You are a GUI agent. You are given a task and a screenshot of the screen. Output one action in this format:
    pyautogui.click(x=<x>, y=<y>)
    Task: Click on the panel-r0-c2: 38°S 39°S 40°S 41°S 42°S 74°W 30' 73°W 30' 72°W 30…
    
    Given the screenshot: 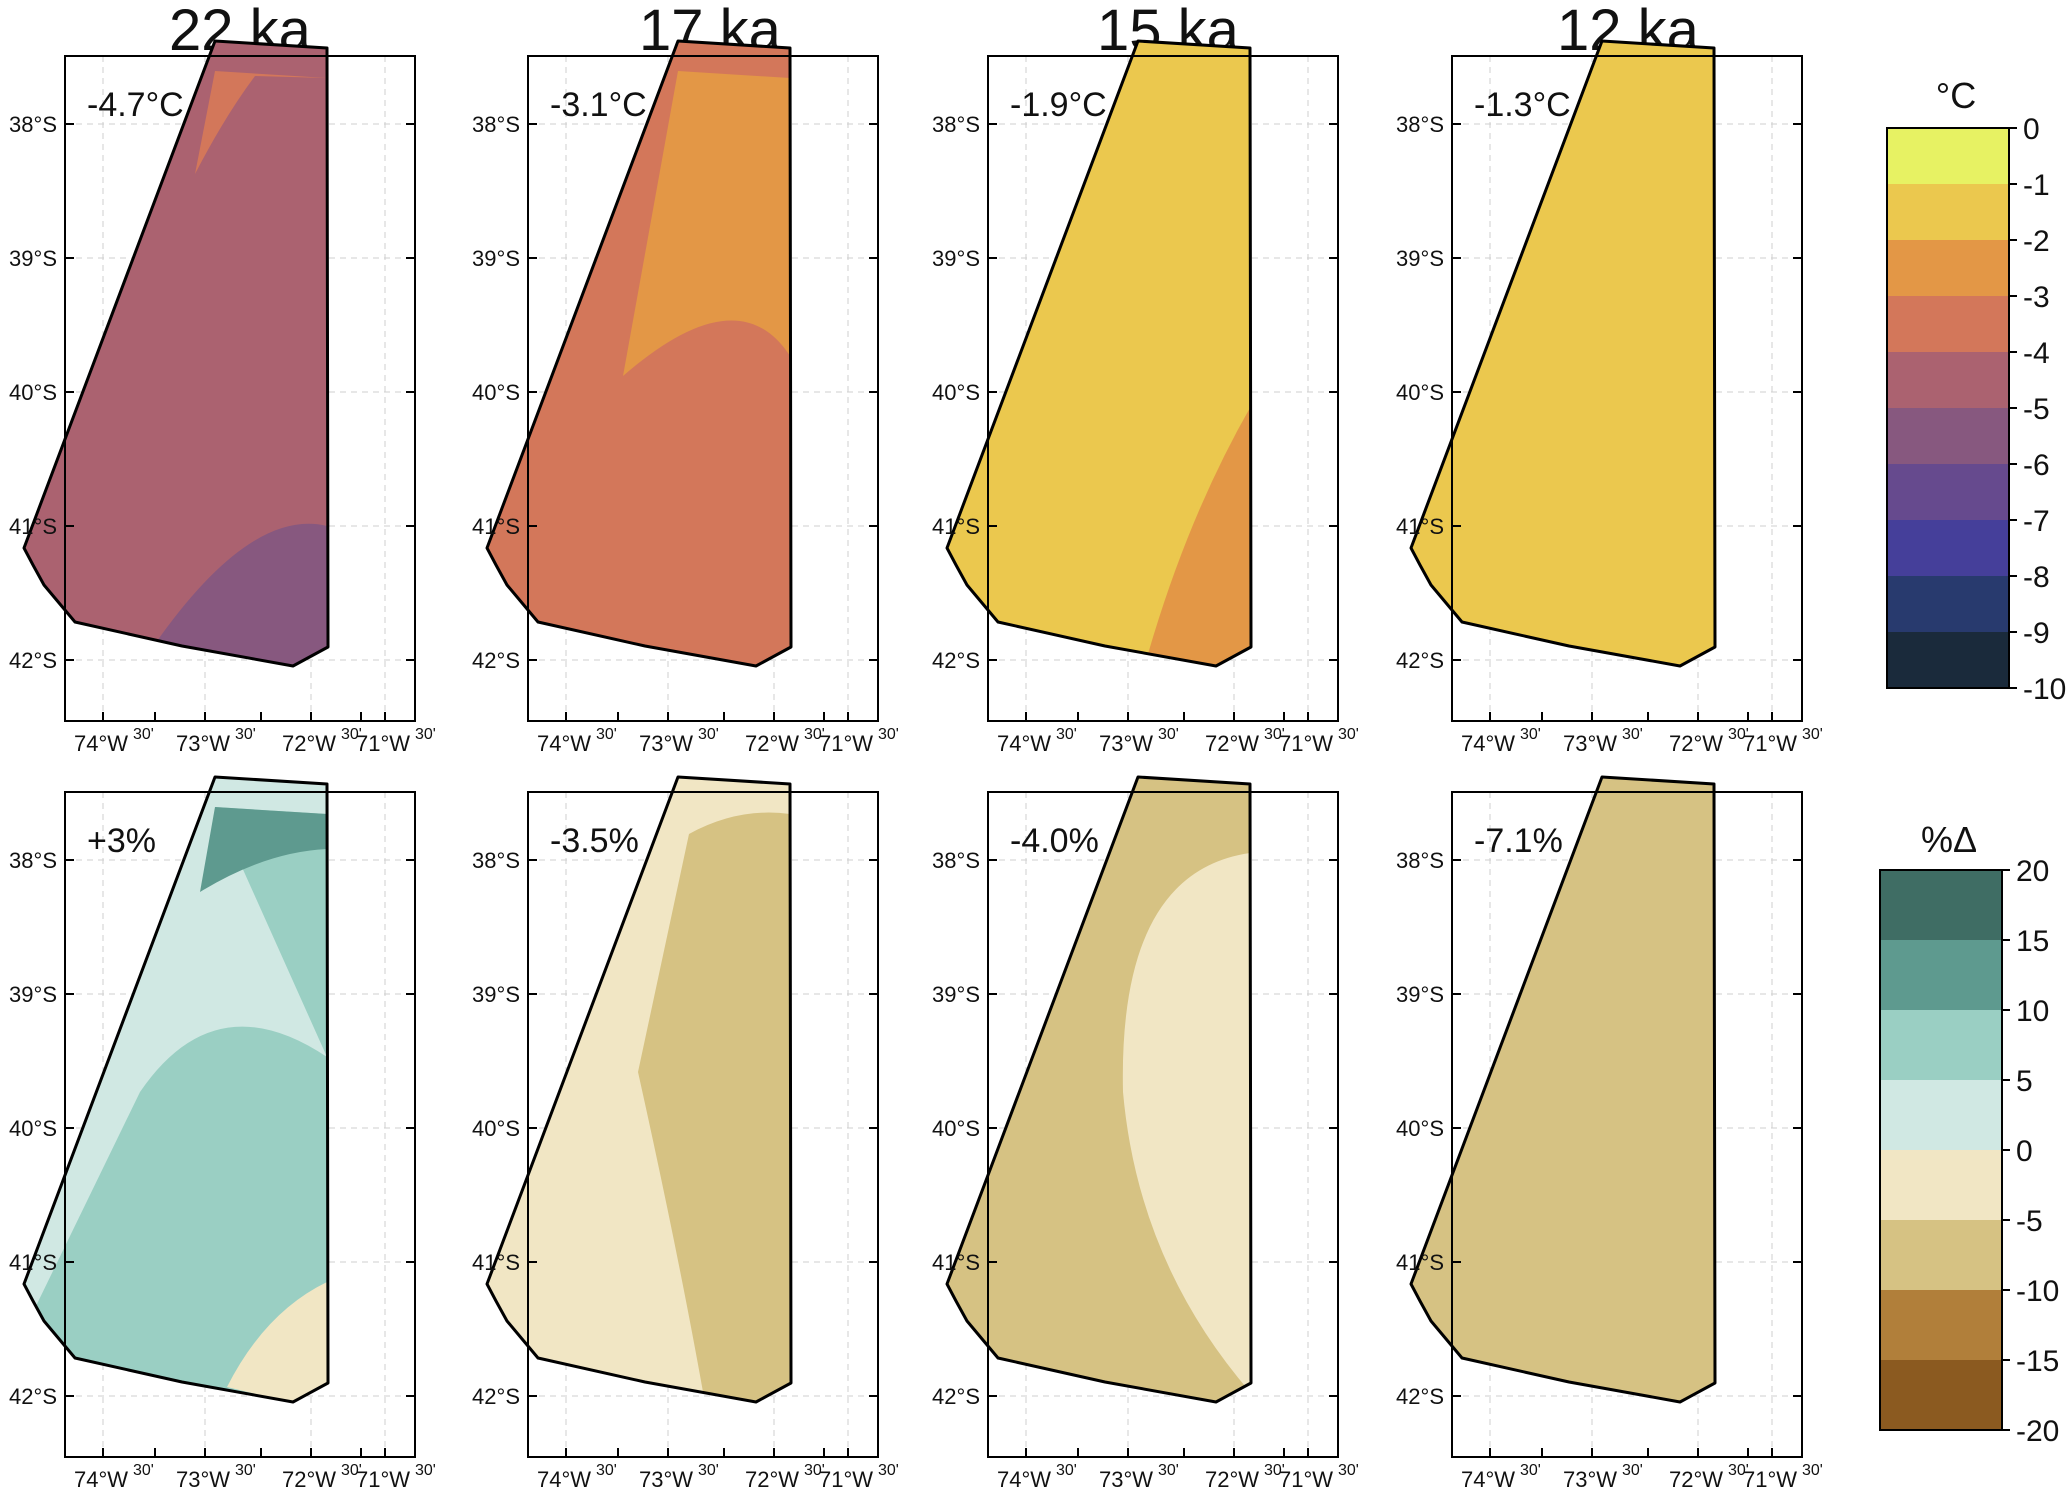 What is the action you would take?
    pyautogui.click(x=1145, y=397)
    